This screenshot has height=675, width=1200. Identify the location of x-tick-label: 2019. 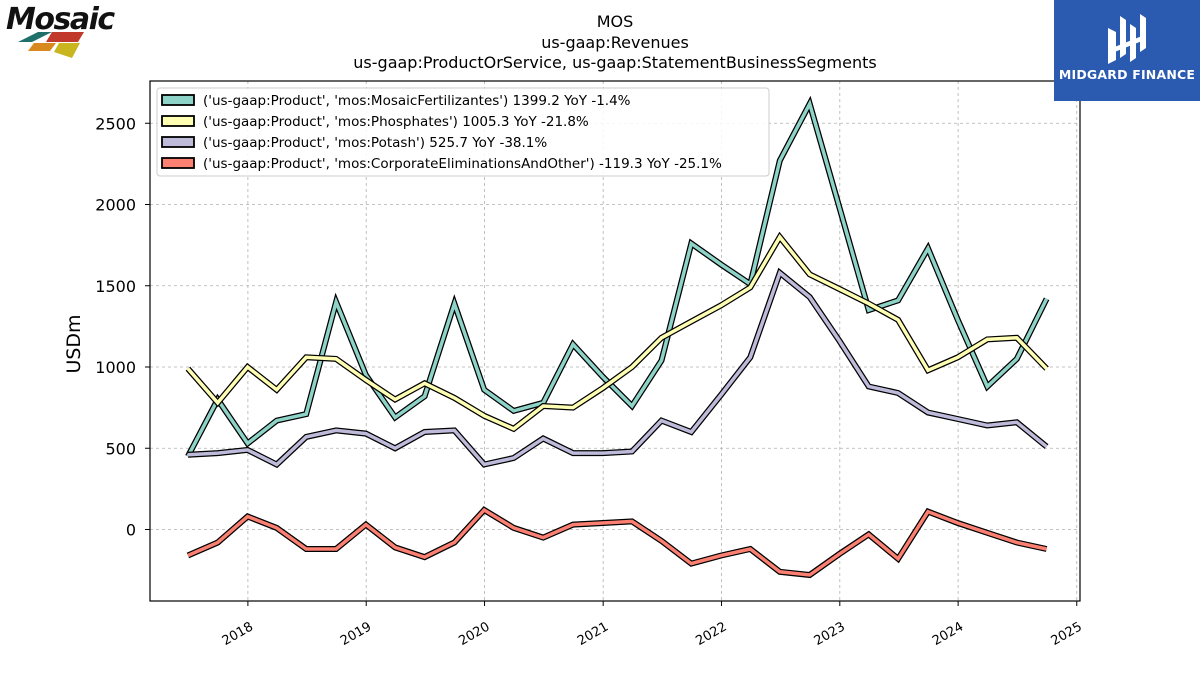
(356, 634).